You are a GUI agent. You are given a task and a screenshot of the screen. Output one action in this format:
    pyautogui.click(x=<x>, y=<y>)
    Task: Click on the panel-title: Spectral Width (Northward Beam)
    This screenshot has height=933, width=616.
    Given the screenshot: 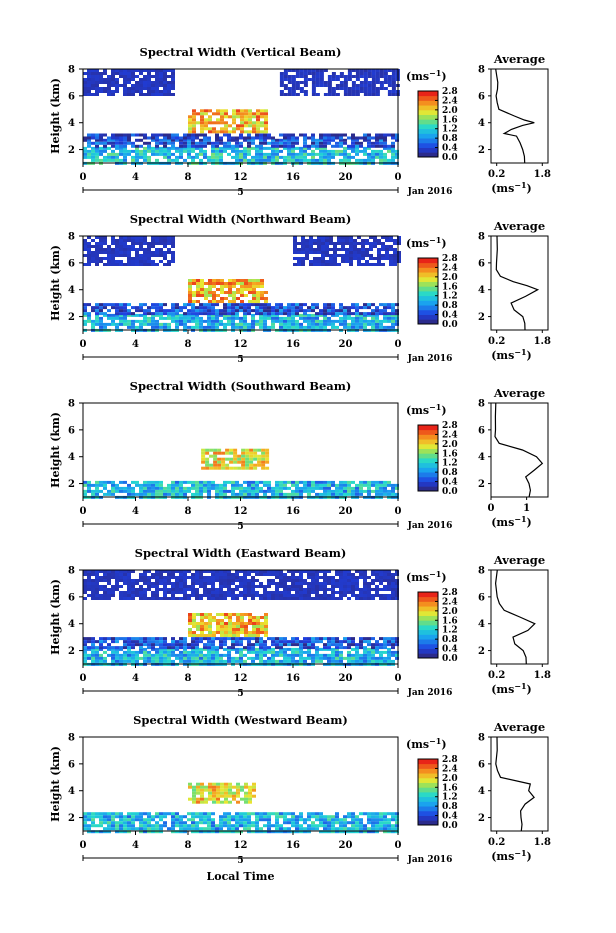 What is the action you would take?
    pyautogui.click(x=241, y=219)
    